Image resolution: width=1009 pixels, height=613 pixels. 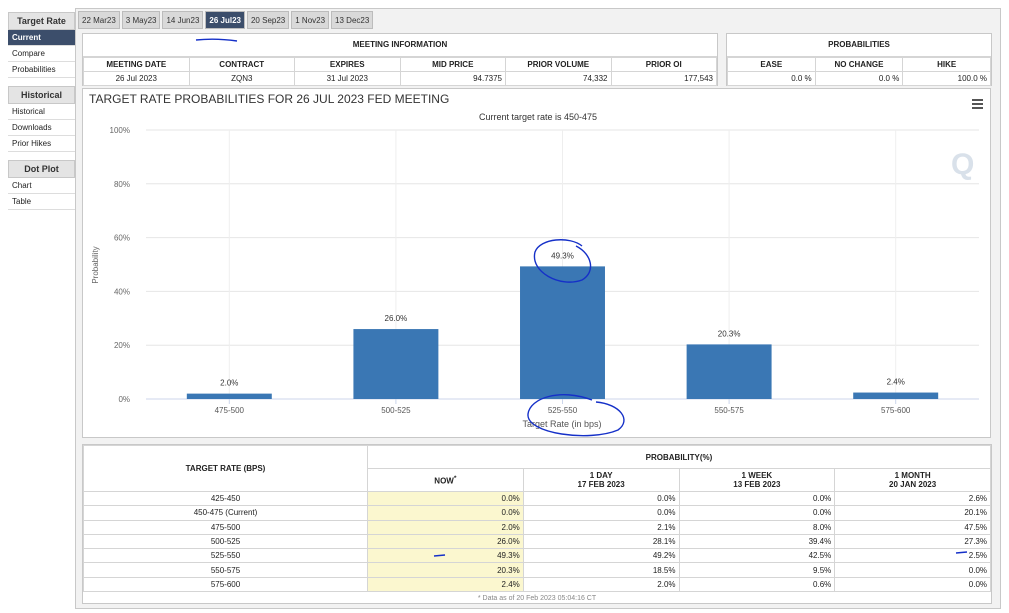 What do you see at coordinates (859, 64) in the screenshot?
I see `column-header: NO CHANGE` at bounding box center [859, 64].